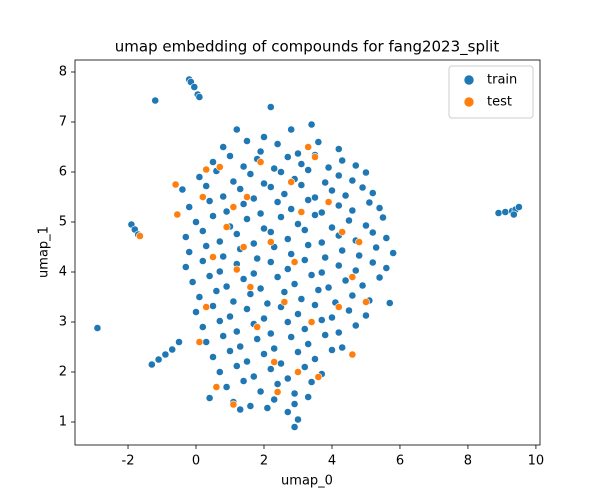  What do you see at coordinates (63, 372) in the screenshot?
I see `y-tick-label: 2` at bounding box center [63, 372].